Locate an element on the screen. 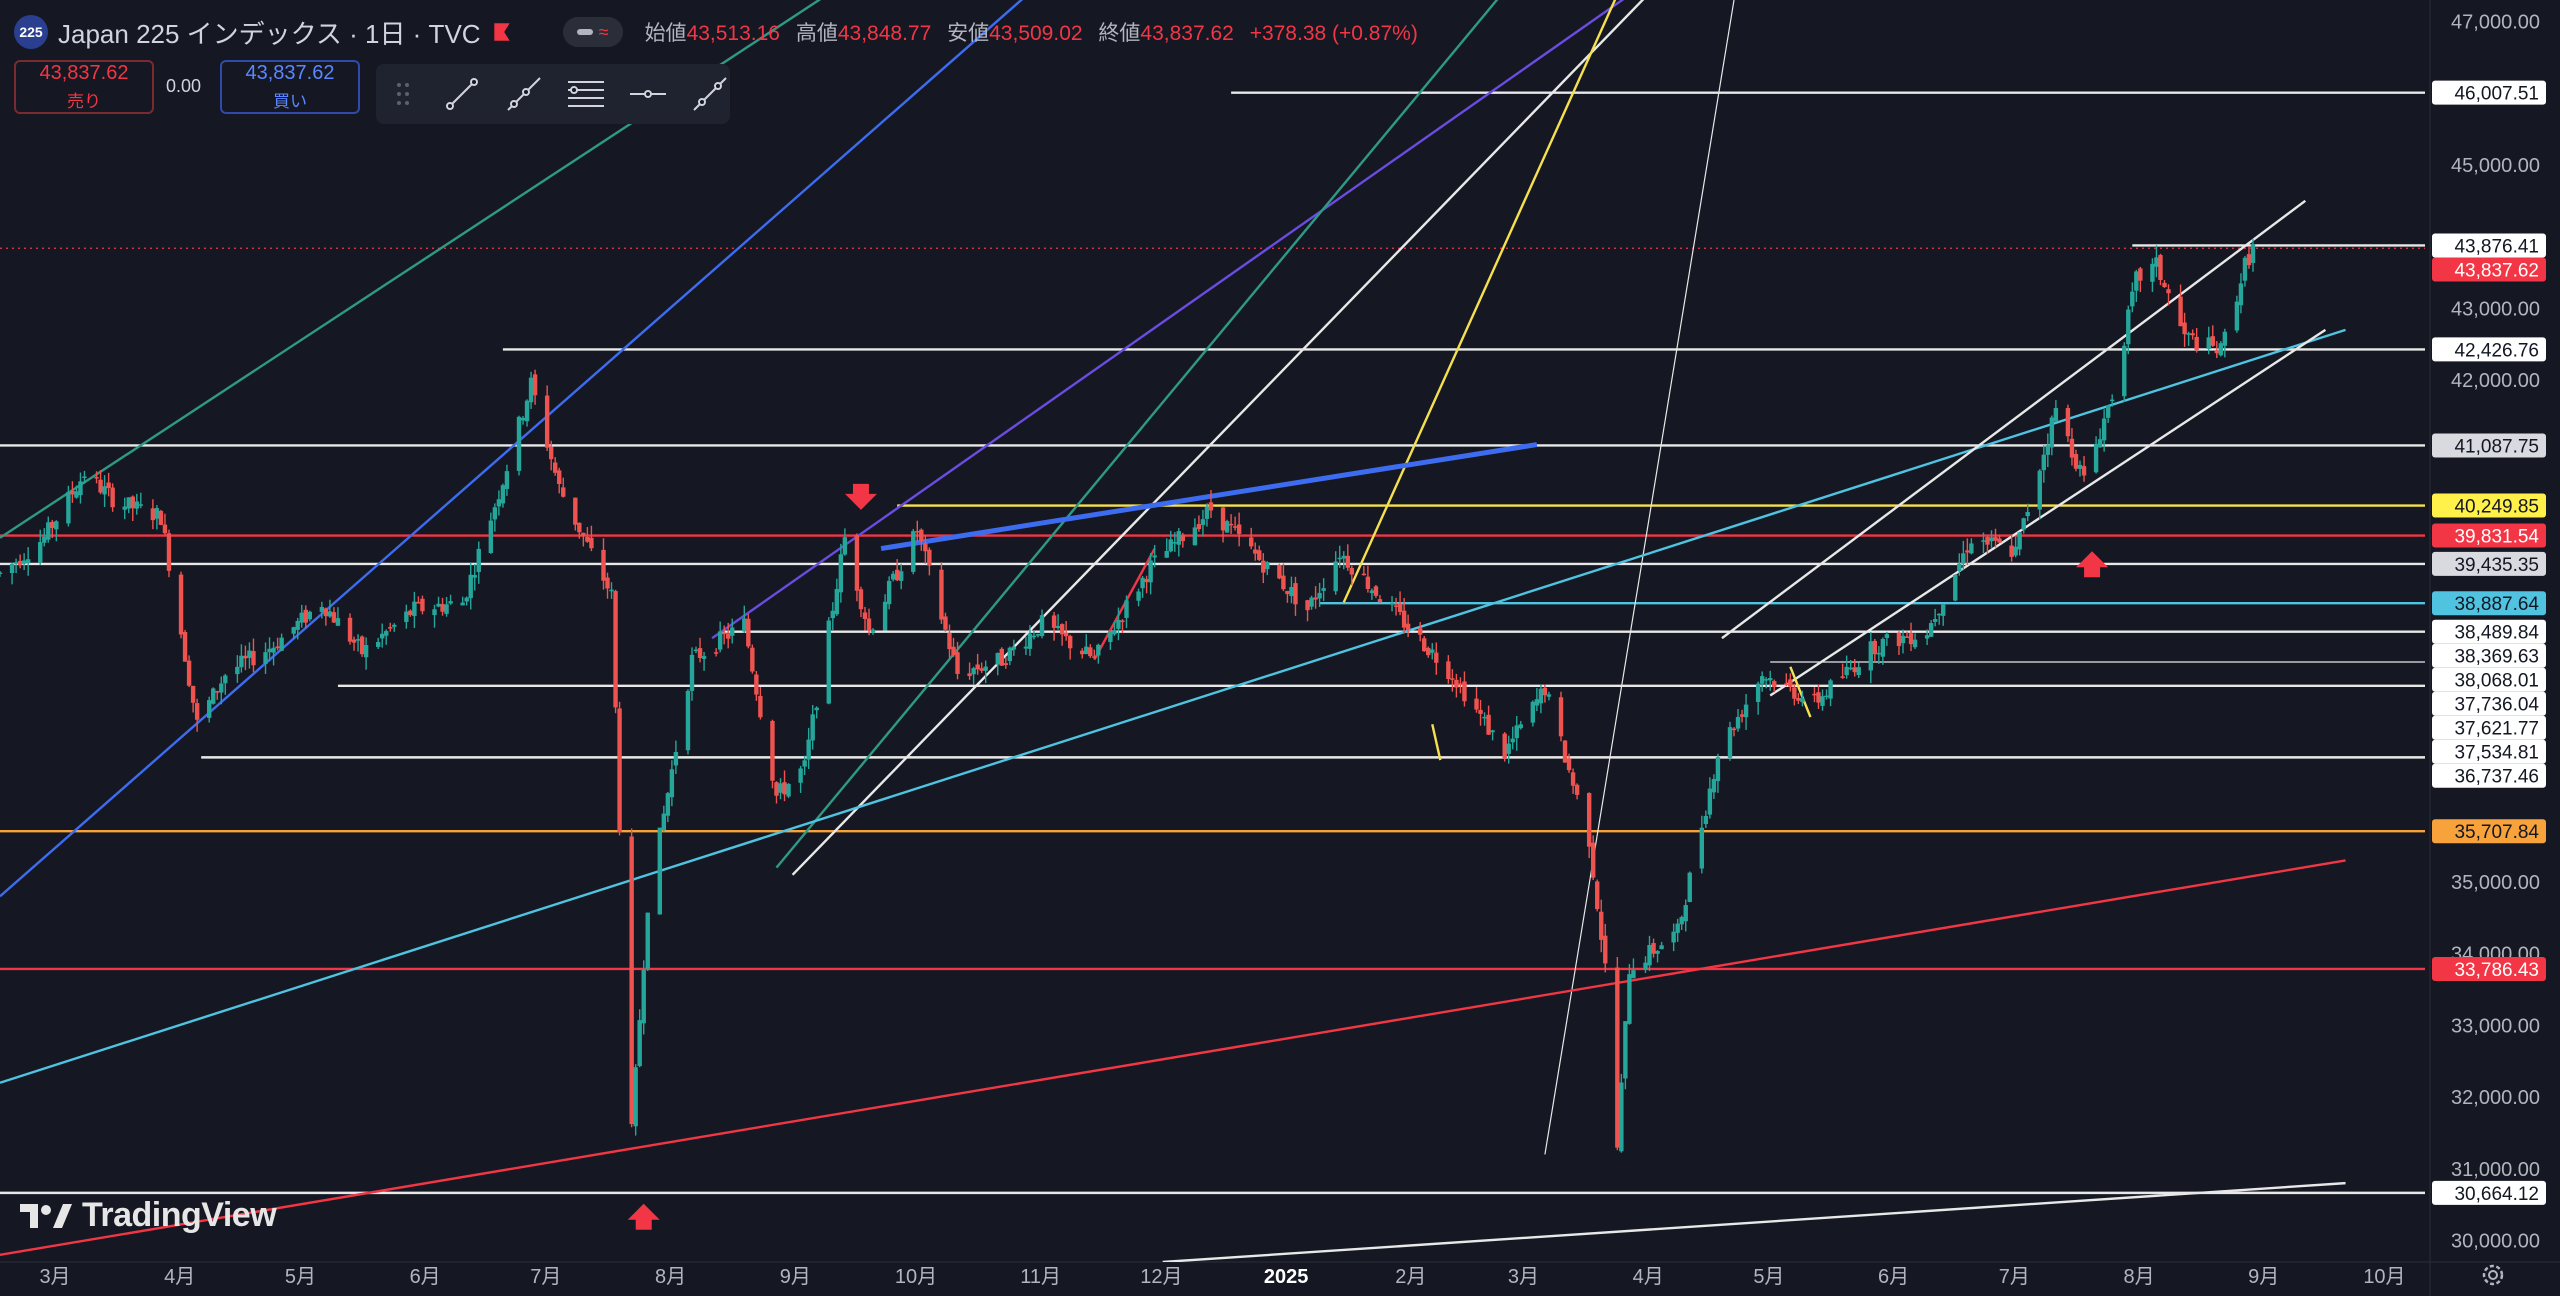 Image resolution: width=2560 pixels, height=1296 pixels. price-label: 42,426.76 is located at coordinates (2489, 349).